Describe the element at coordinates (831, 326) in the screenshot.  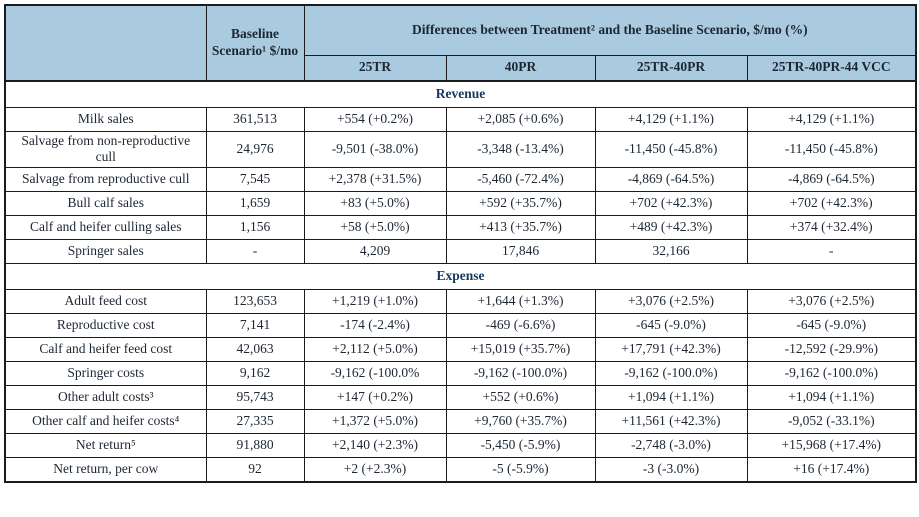
I see `difference-value: -645 (-9.0%)` at that location.